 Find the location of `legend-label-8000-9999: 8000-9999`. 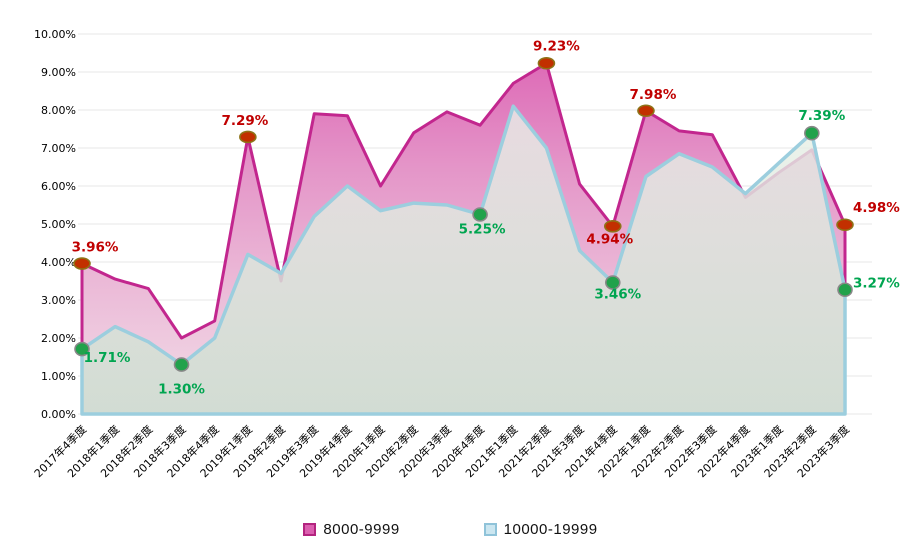

legend-label-8000-9999: 8000-9999 is located at coordinates (361, 529).